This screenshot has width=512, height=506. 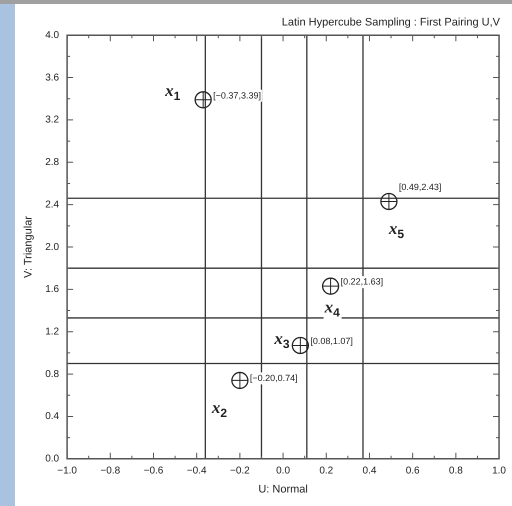 What do you see at coordinates (52, 459) in the screenshot?
I see `y-tick-label: 0.0` at bounding box center [52, 459].